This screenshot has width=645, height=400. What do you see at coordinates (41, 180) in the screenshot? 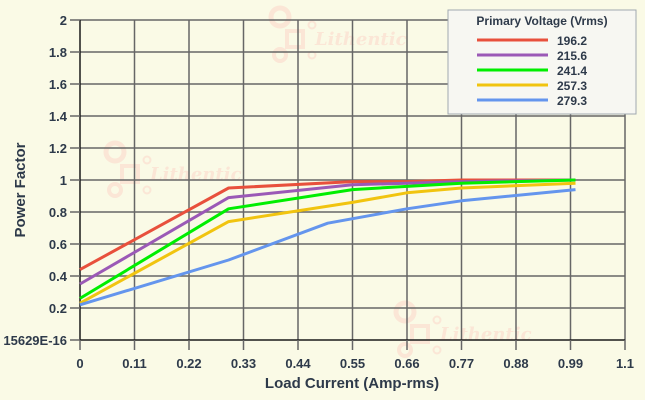
I see `y-axis-ticks: 15629E-16 0.2 0.4 0.6 0.8 1 1.2 1.4 1.6 1.8 2` at bounding box center [41, 180].